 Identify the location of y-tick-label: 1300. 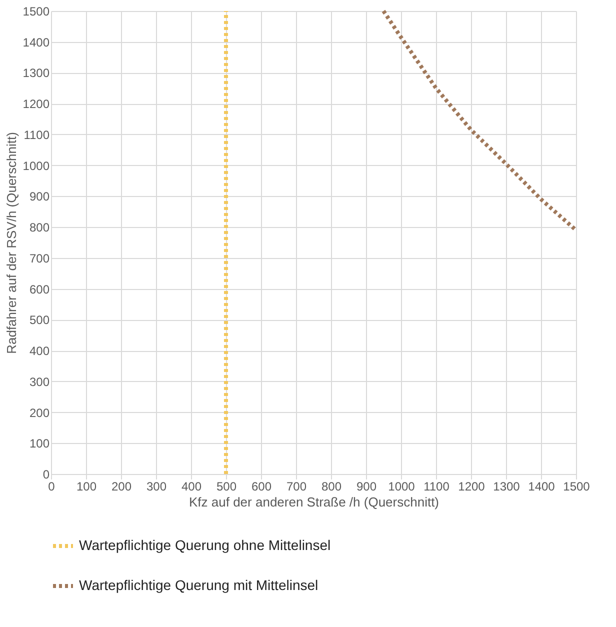
(36, 73).